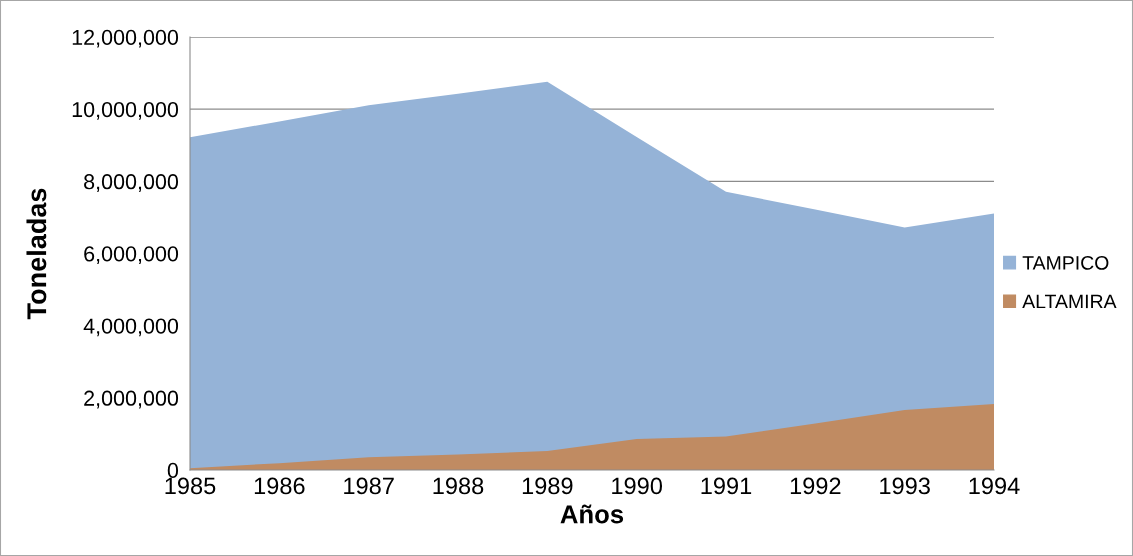 The height and width of the screenshot is (556, 1133). I want to click on x-tick-label: 1992, so click(815, 486).